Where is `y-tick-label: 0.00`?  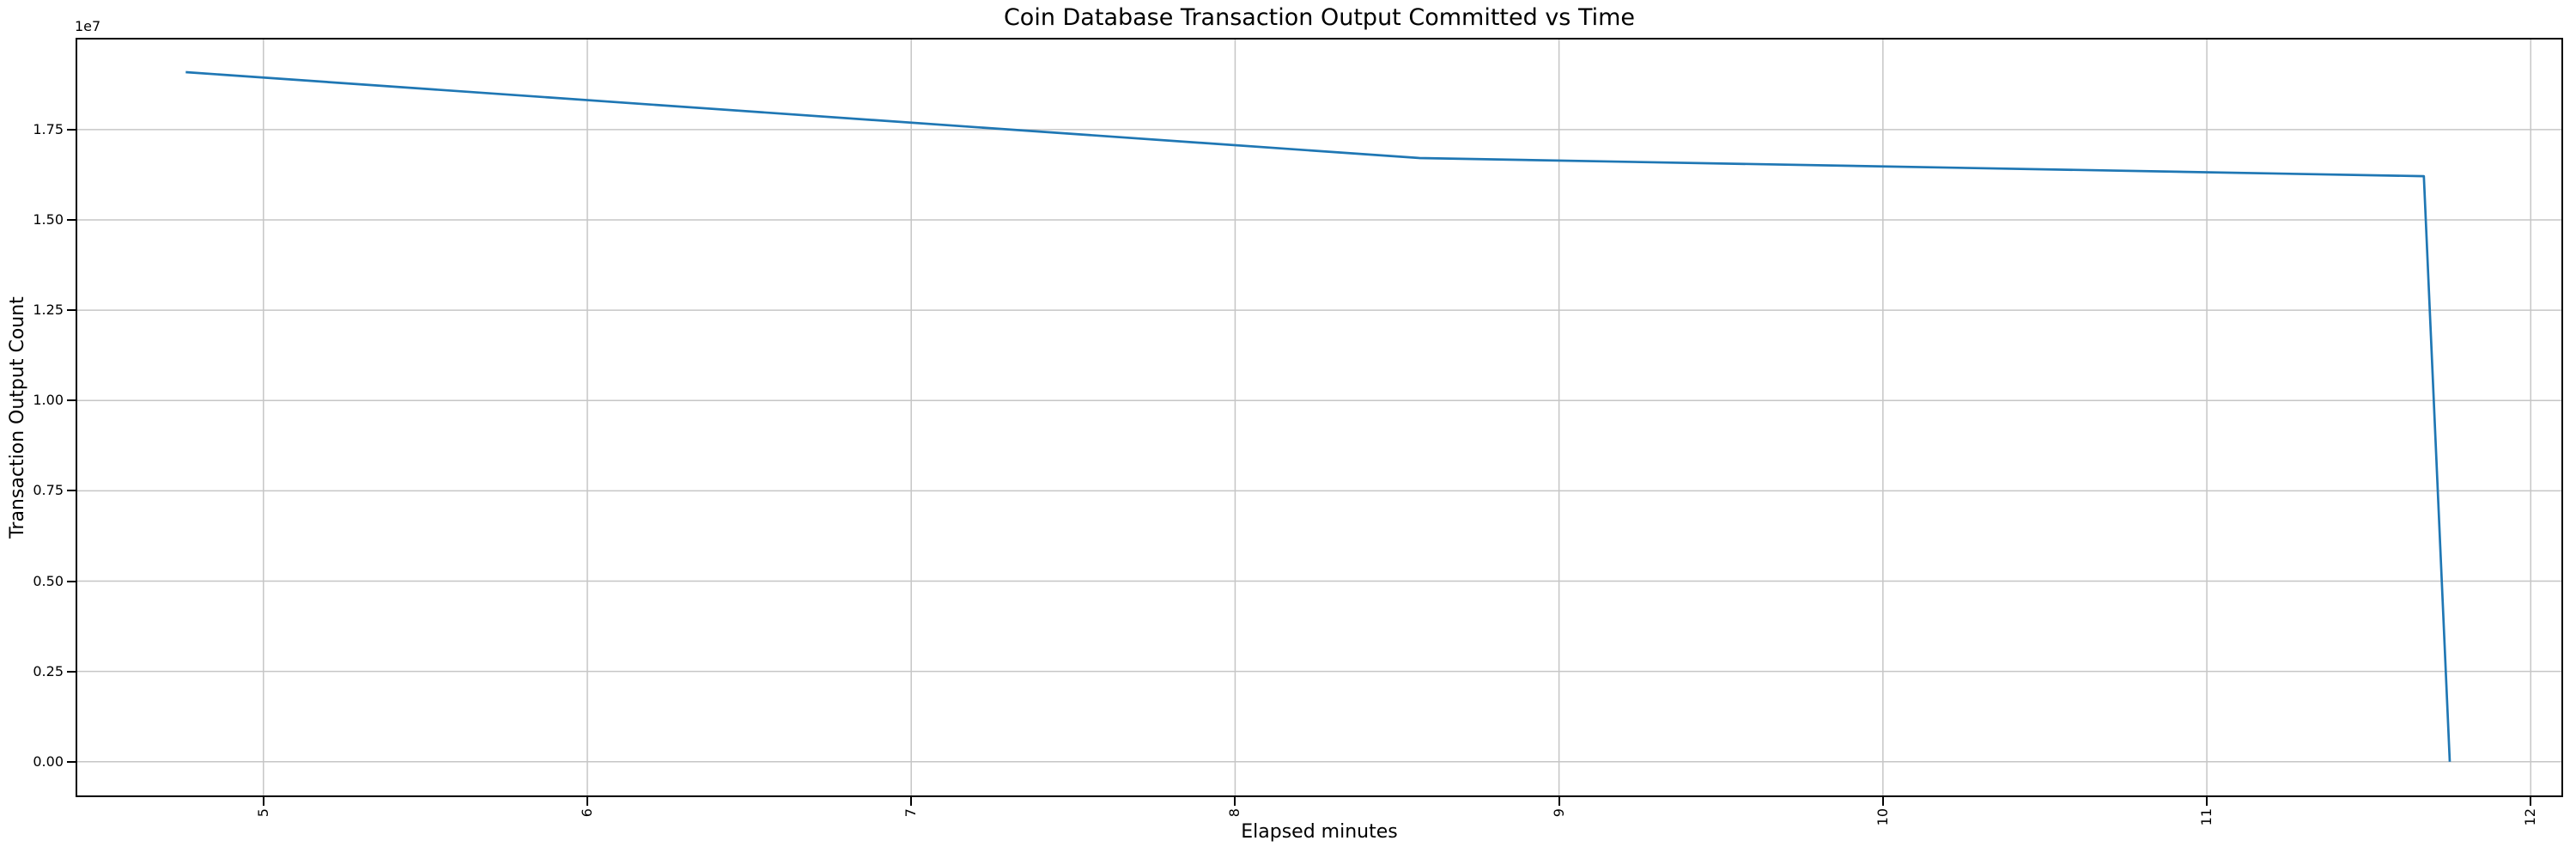 y-tick-label: 0.00 is located at coordinates (48, 761).